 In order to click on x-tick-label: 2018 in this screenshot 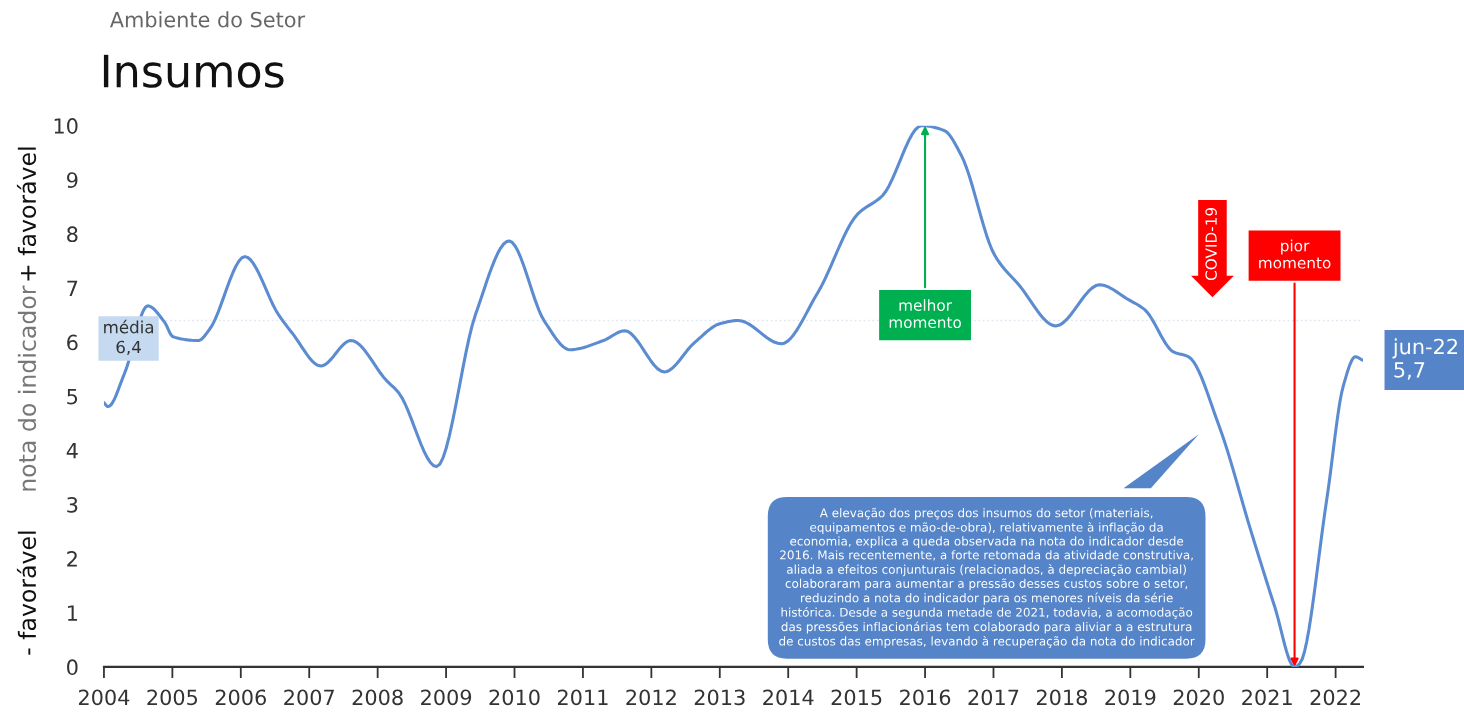, I will do `click(1061, 697)`.